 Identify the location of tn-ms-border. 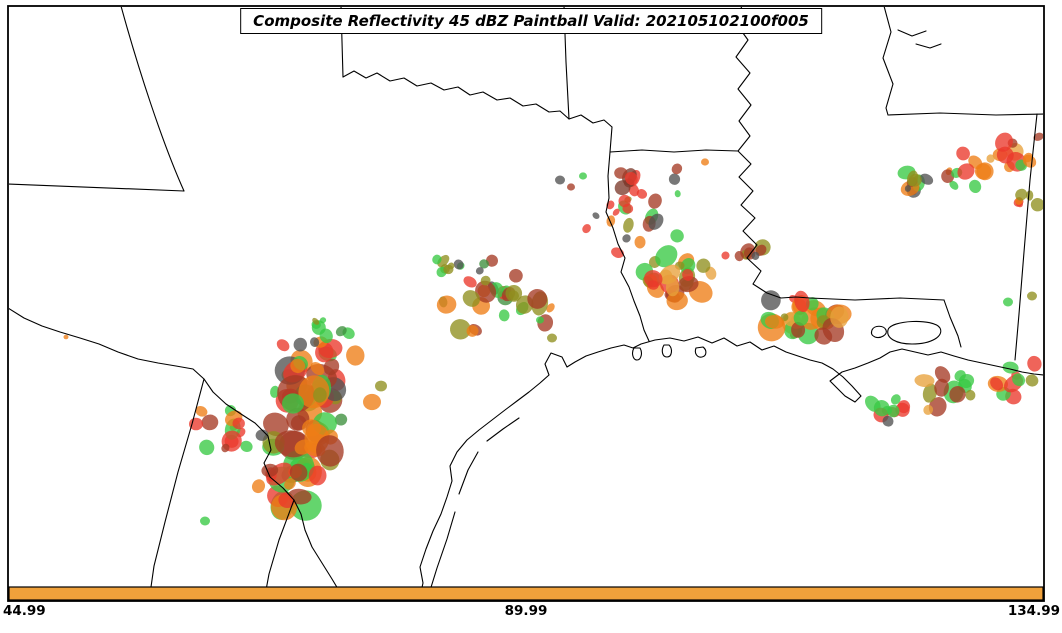
(965, 114).